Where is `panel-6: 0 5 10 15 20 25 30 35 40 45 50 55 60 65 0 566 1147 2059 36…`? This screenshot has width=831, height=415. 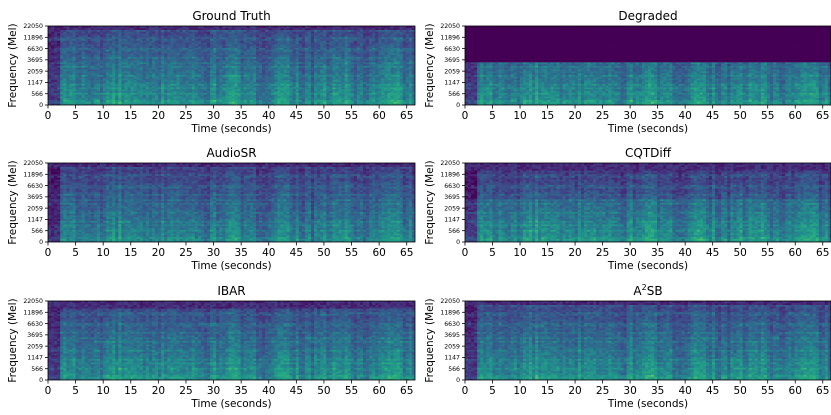
panel-6: 0 5 10 15 20 25 30 35 40 45 50 55 60 65 0 566 1147 2059 36… is located at coordinates (627, 346).